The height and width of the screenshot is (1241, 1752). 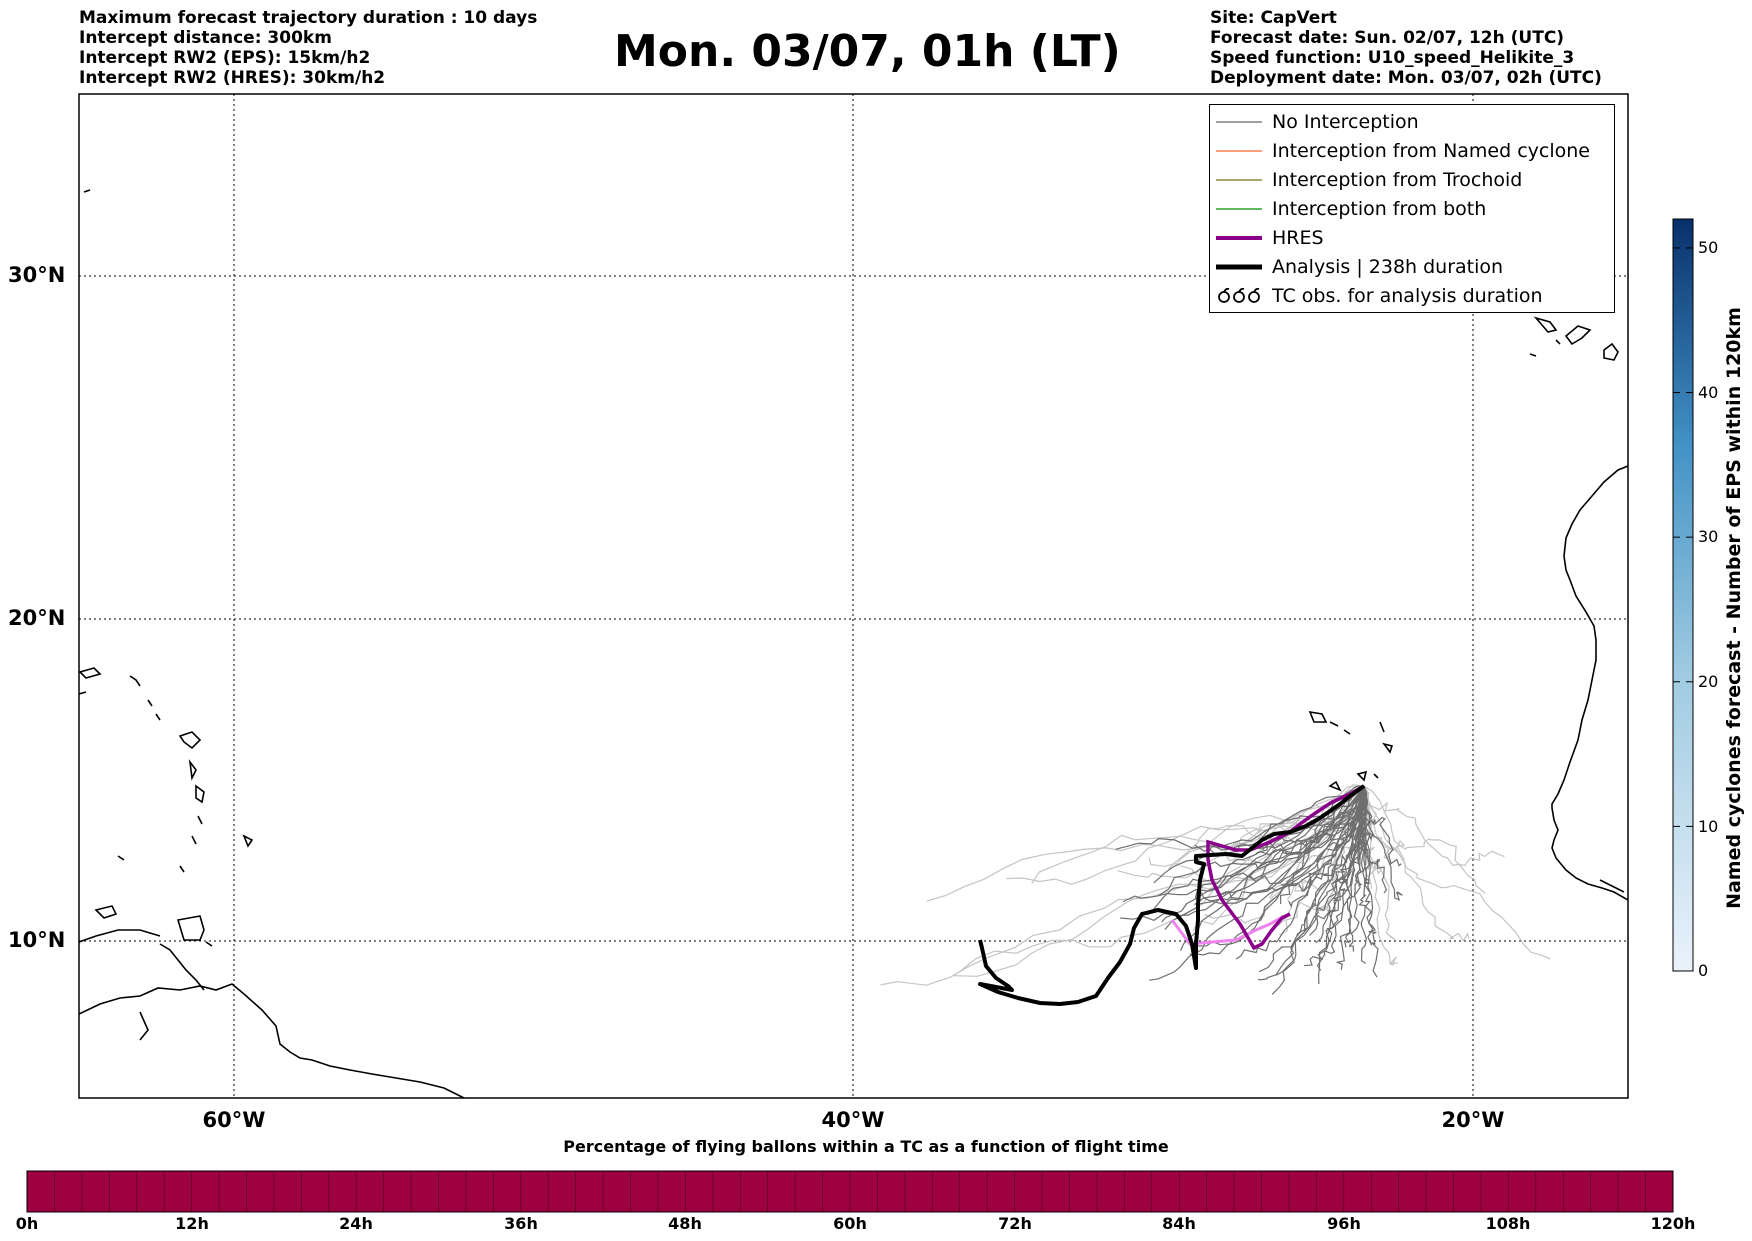 I want to click on time-label: 120h, so click(x=1673, y=1223).